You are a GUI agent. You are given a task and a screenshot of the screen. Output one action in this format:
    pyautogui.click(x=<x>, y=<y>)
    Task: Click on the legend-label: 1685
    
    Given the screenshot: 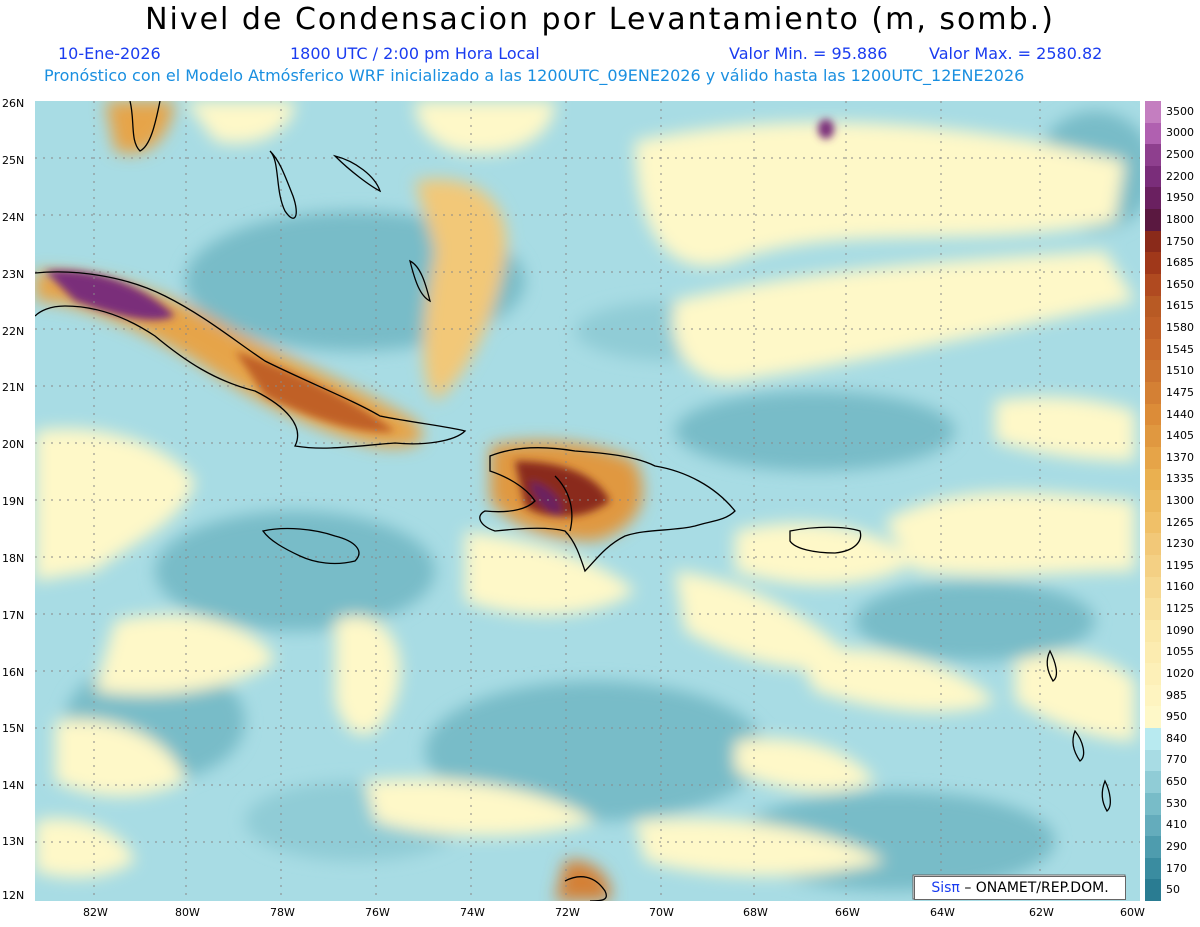 What is the action you would take?
    pyautogui.click(x=1180, y=263)
    